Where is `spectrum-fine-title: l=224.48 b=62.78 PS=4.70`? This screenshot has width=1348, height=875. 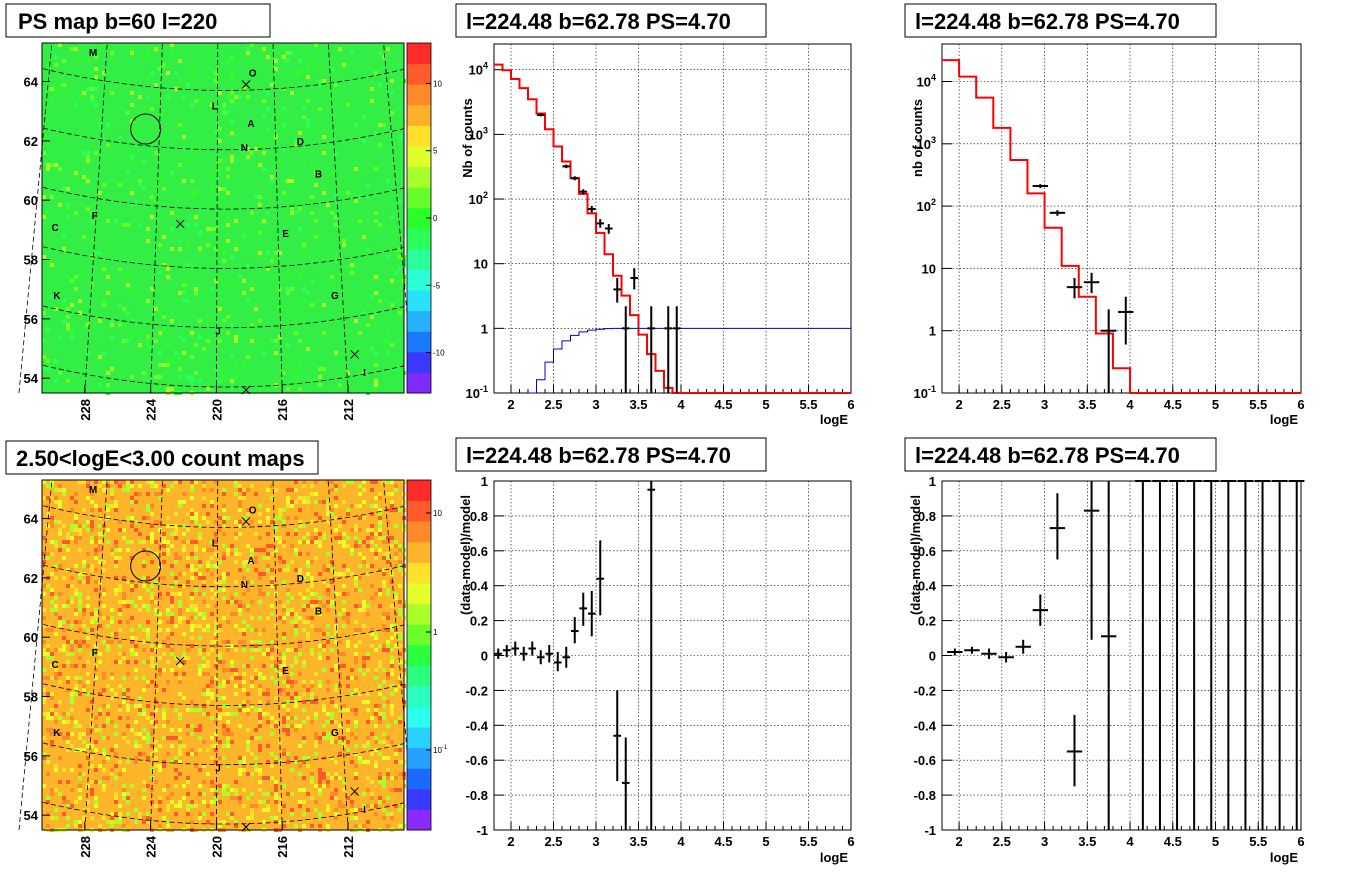
spectrum-fine-title: l=224.48 b=62.78 PS=4.70 is located at coordinates (598, 21).